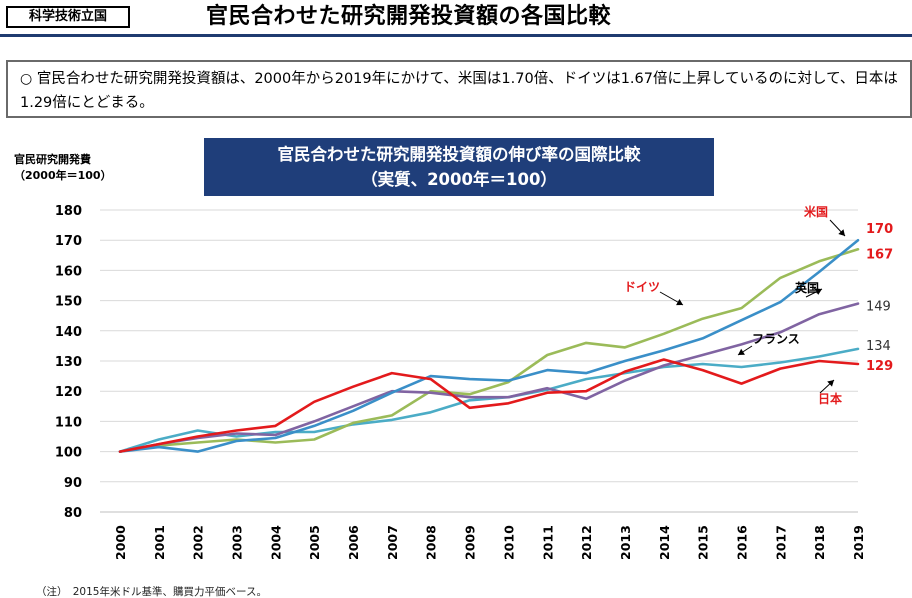 The height and width of the screenshot is (598, 912). Describe the element at coordinates (68, 332) in the screenshot. I see `y-tick-label: 140` at that location.